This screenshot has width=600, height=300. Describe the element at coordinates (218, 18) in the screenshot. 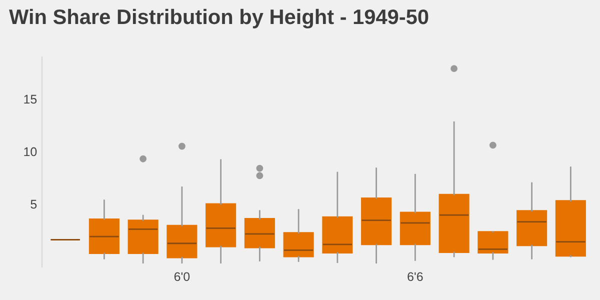

I see `chart-title: Win Share Distribution by Height - 1949-50` at that location.